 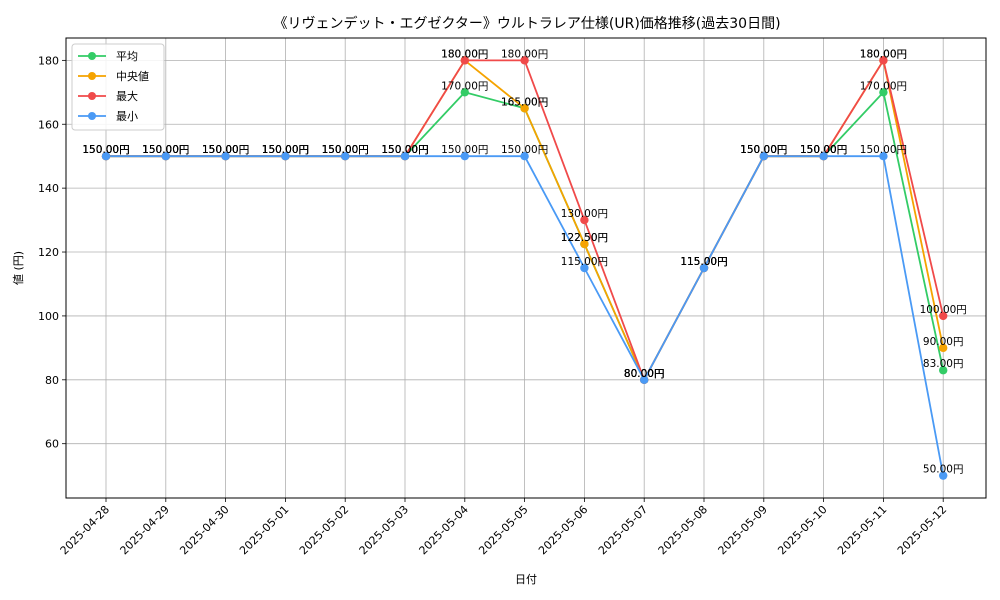 What do you see at coordinates (48, 252) in the screenshot?
I see `y-tick-label: 120` at bounding box center [48, 252].